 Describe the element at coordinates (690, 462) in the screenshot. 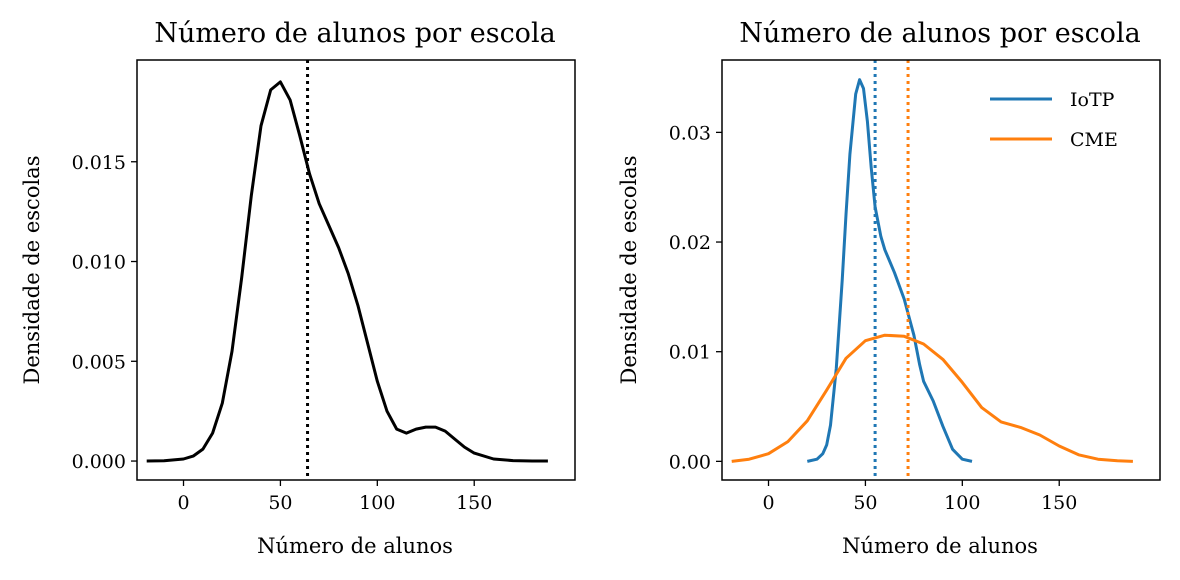

I see `y-tick-label: 0.00` at that location.